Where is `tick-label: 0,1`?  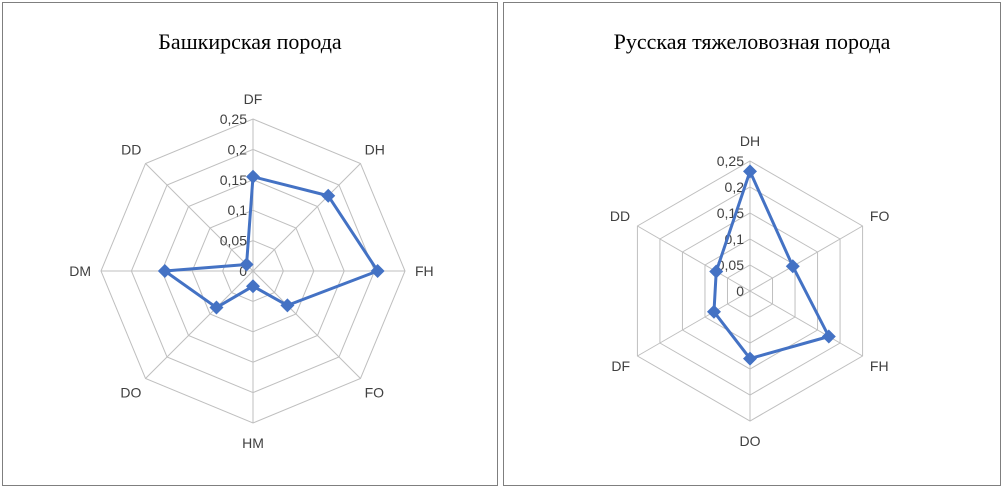 tick-label: 0,1 is located at coordinates (238, 210).